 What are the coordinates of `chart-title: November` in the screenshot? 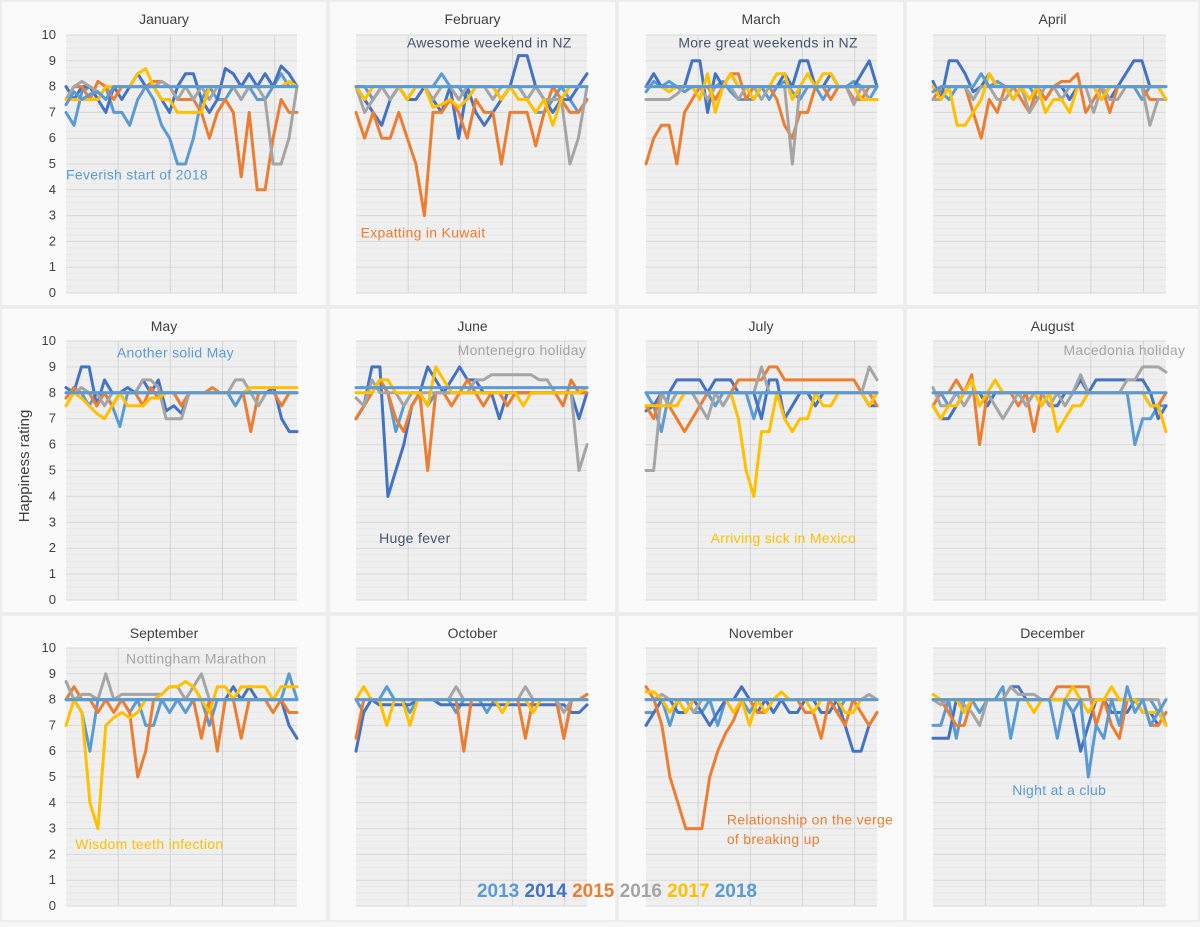 It's located at (761, 633).